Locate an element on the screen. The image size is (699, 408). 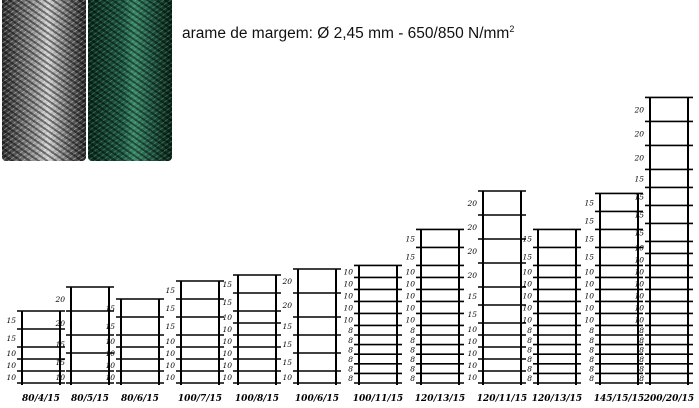
fence-code-label: 80/5/15 is located at coordinates (90, 399).